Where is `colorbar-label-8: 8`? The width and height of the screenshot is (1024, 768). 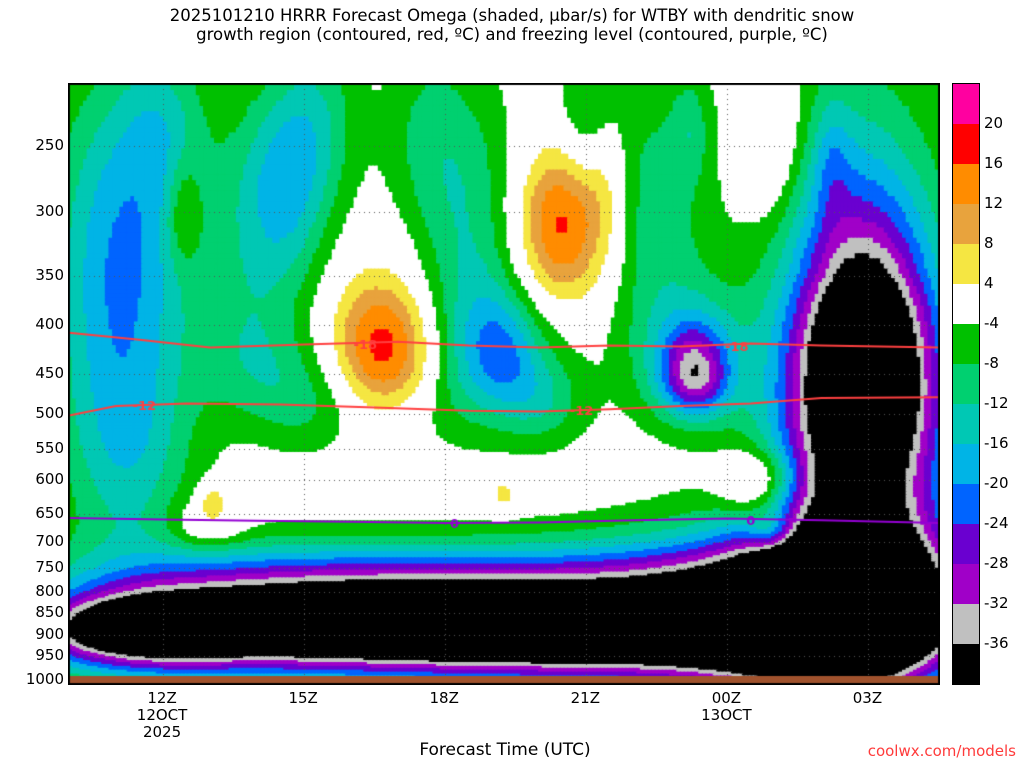 colorbar-label-8: 8 is located at coordinates (989, 243).